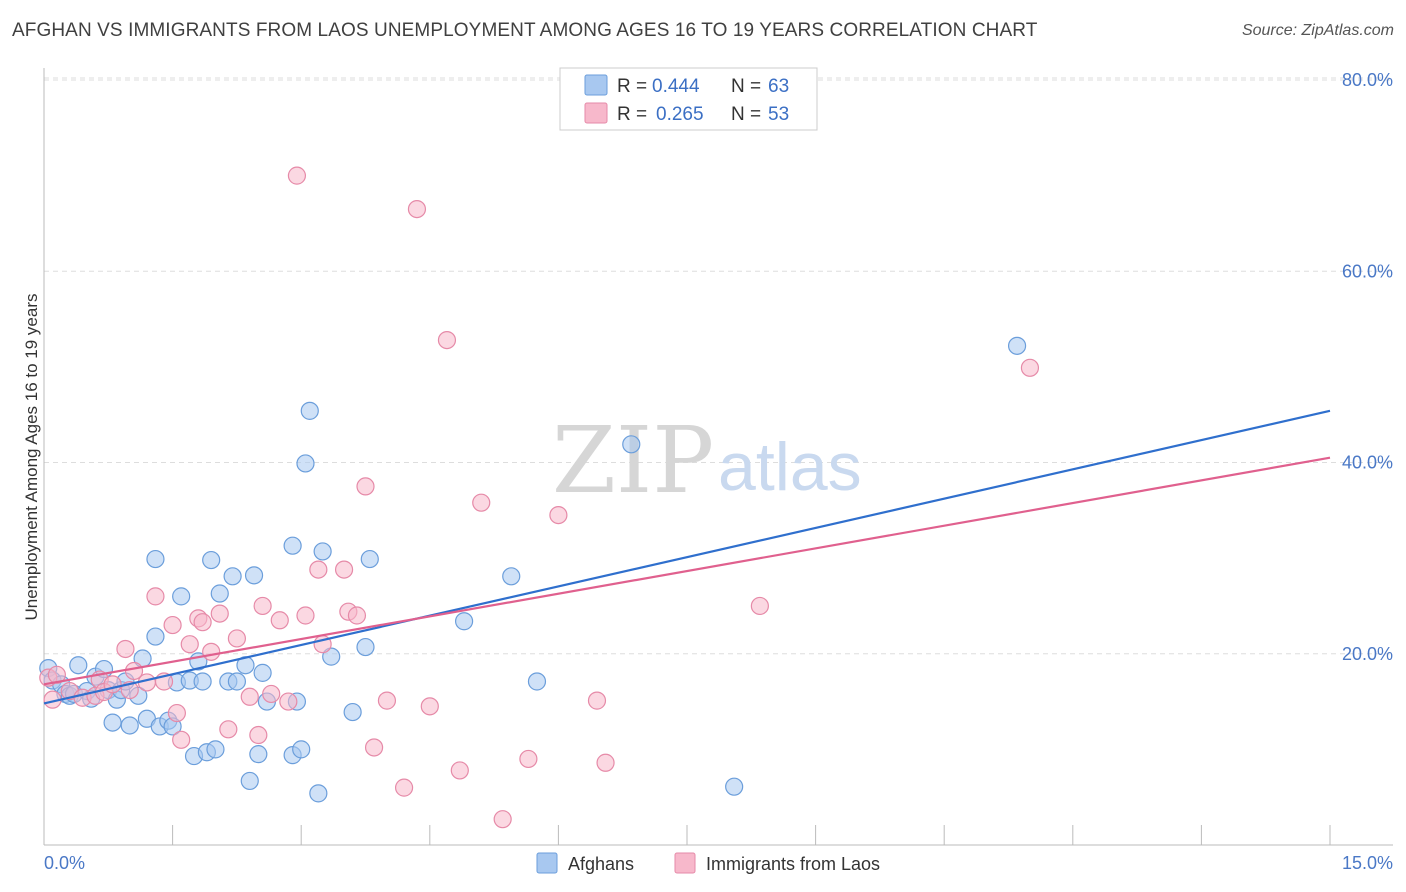 The height and width of the screenshot is (892, 1406). What do you see at coordinates (793, 864) in the screenshot?
I see `bottom-legend-label-laos: Immigrants from Laos` at bounding box center [793, 864].